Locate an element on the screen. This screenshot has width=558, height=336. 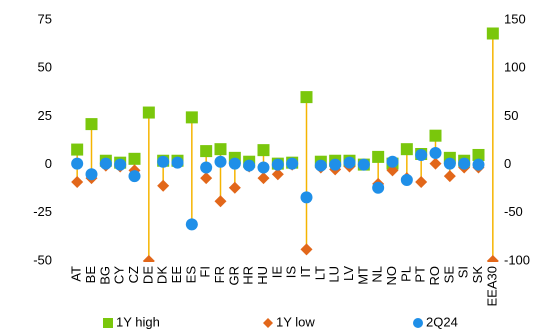
x-tick-label: NL is located at coordinates (377, 274).